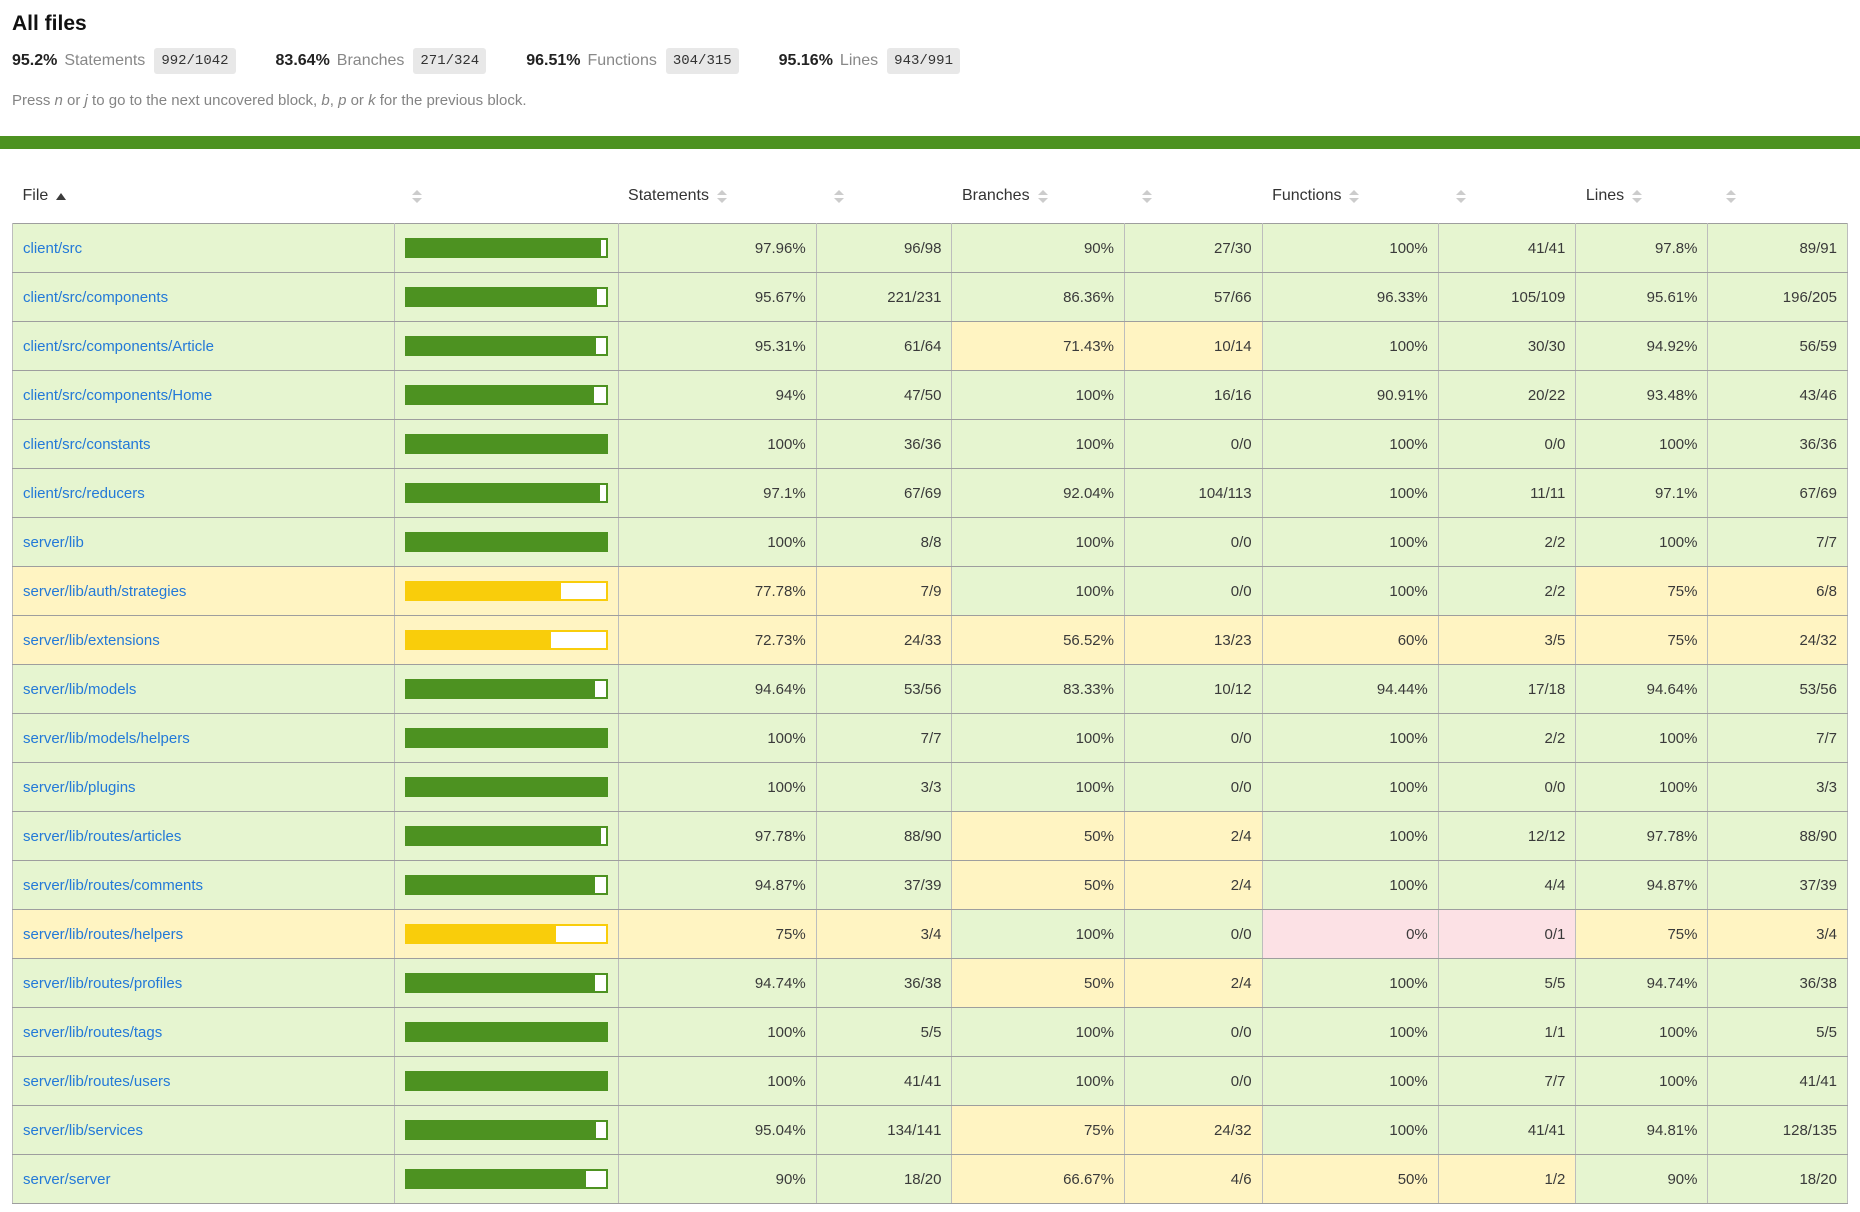  I want to click on file-link: server/lib/auth/strategies, so click(105, 591).